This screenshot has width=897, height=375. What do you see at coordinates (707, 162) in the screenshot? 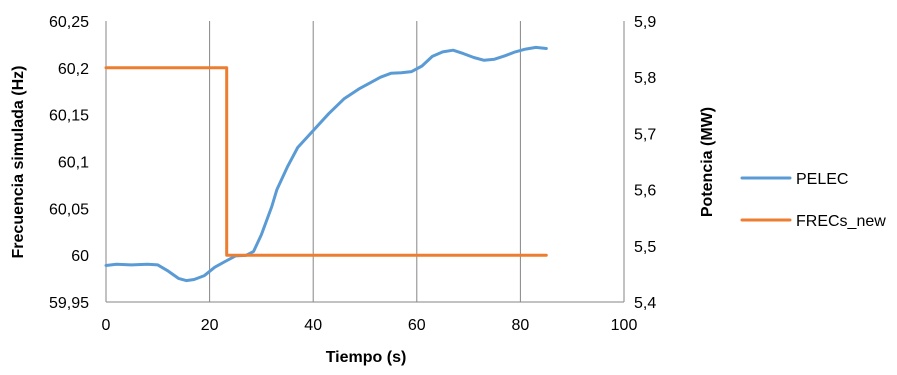
I see `y-right-axis-title: Potencia (MW)` at bounding box center [707, 162].